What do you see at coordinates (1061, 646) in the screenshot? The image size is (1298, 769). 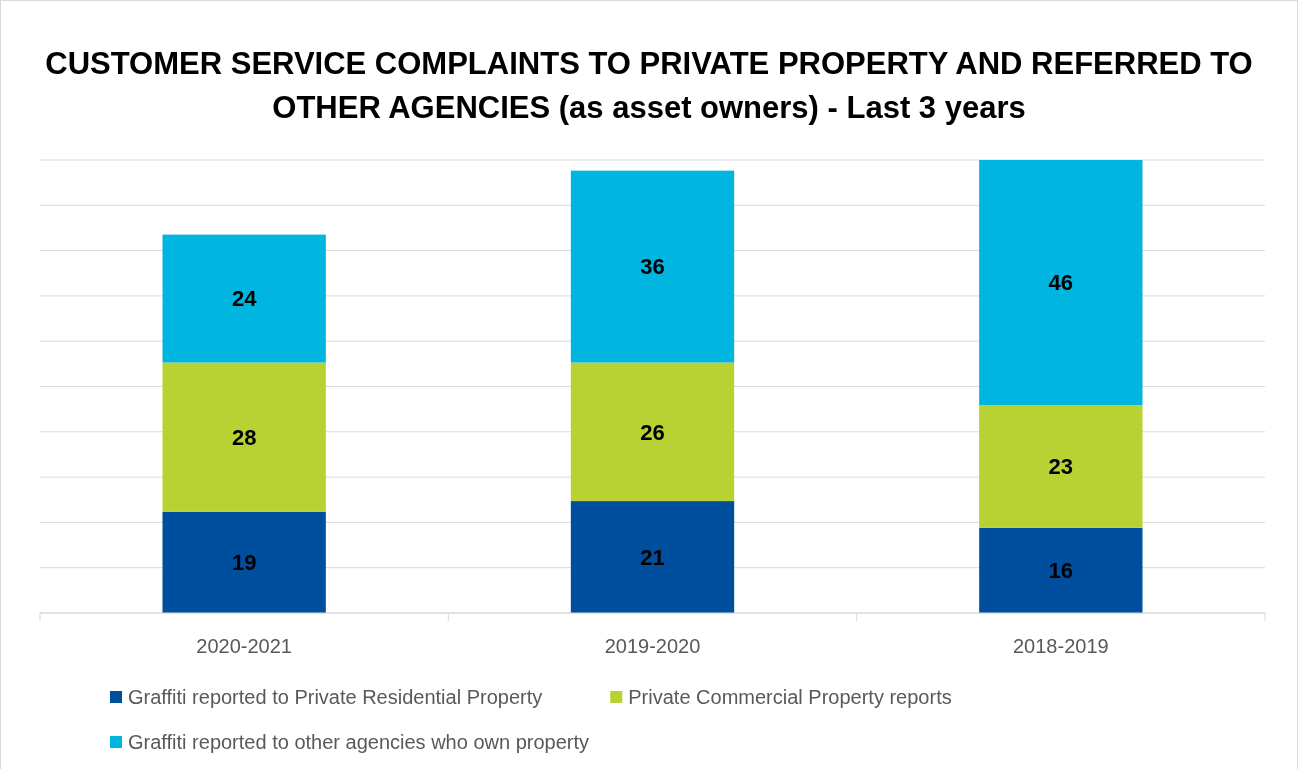 I see `x-tick-label: 2018-2019` at bounding box center [1061, 646].